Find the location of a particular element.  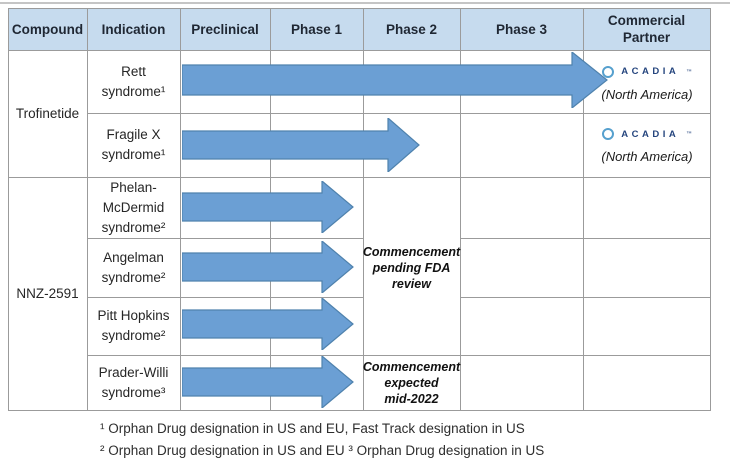

column-header-commercial-partner: Commercial Partner is located at coordinates (646, 29).